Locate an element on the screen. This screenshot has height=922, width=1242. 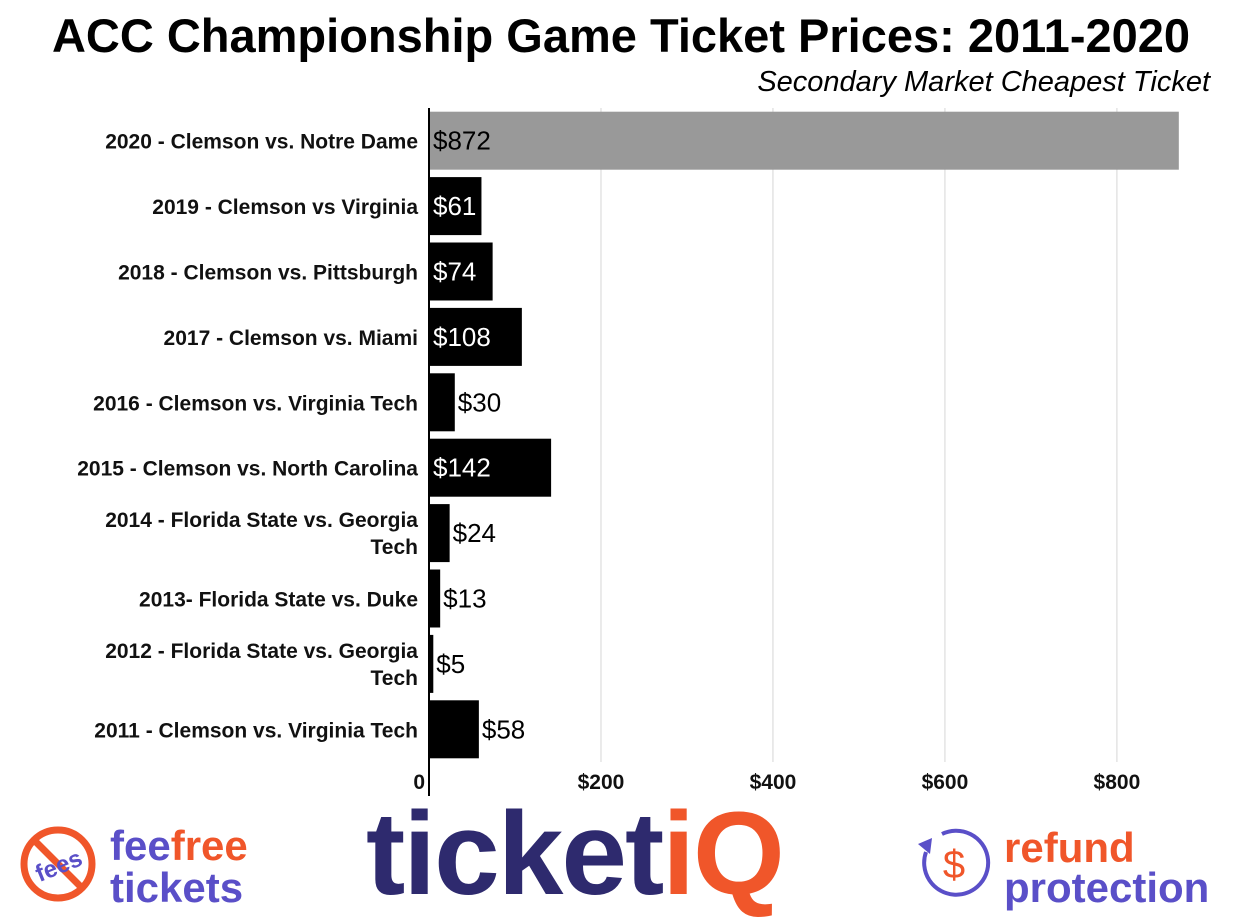
category-label-8: 2012 - Florida State vs. Georgia Tech is located at coordinates (261, 665).